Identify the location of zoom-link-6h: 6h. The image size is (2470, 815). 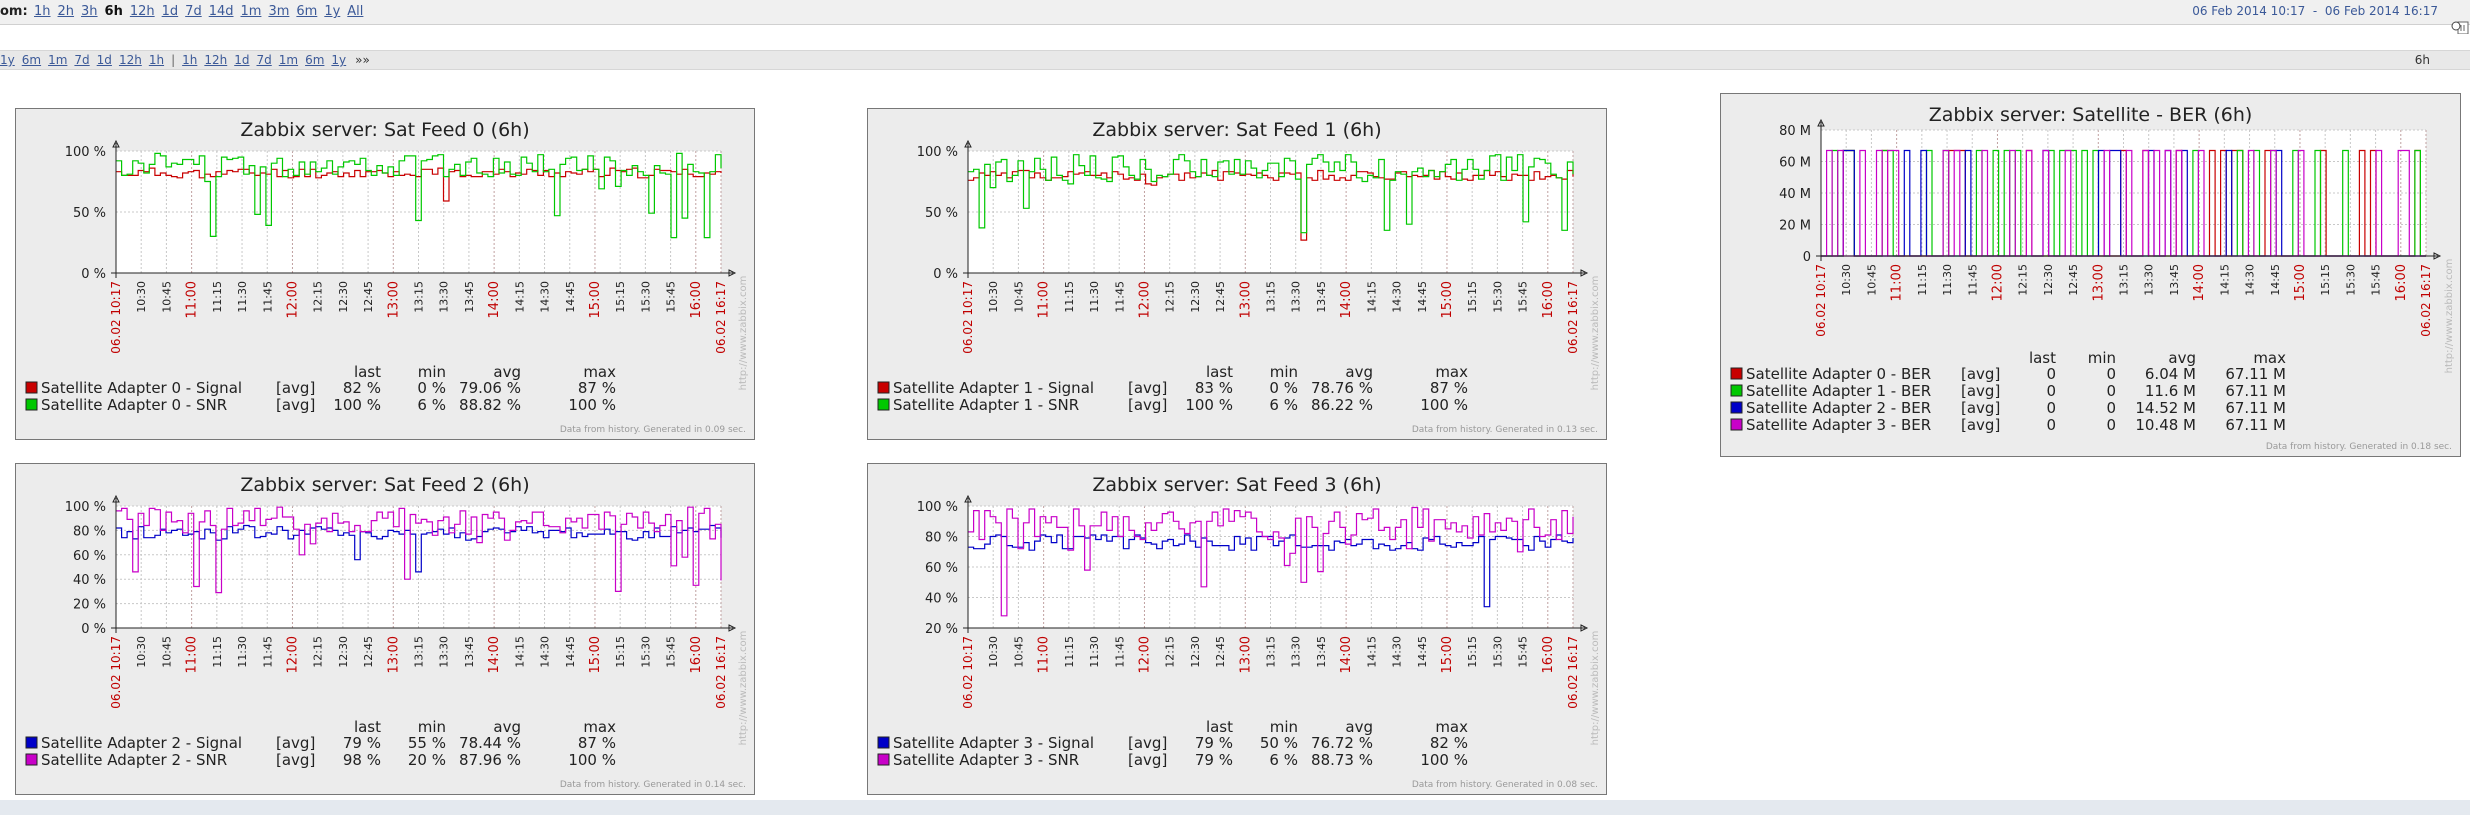
(113, 11).